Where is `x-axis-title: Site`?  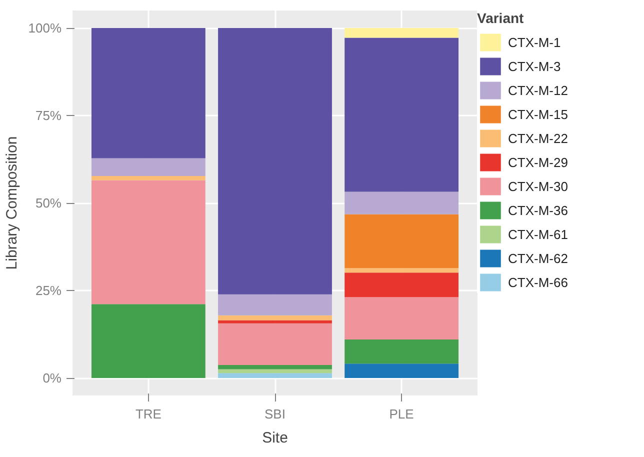 x-axis-title: Site is located at coordinates (275, 438).